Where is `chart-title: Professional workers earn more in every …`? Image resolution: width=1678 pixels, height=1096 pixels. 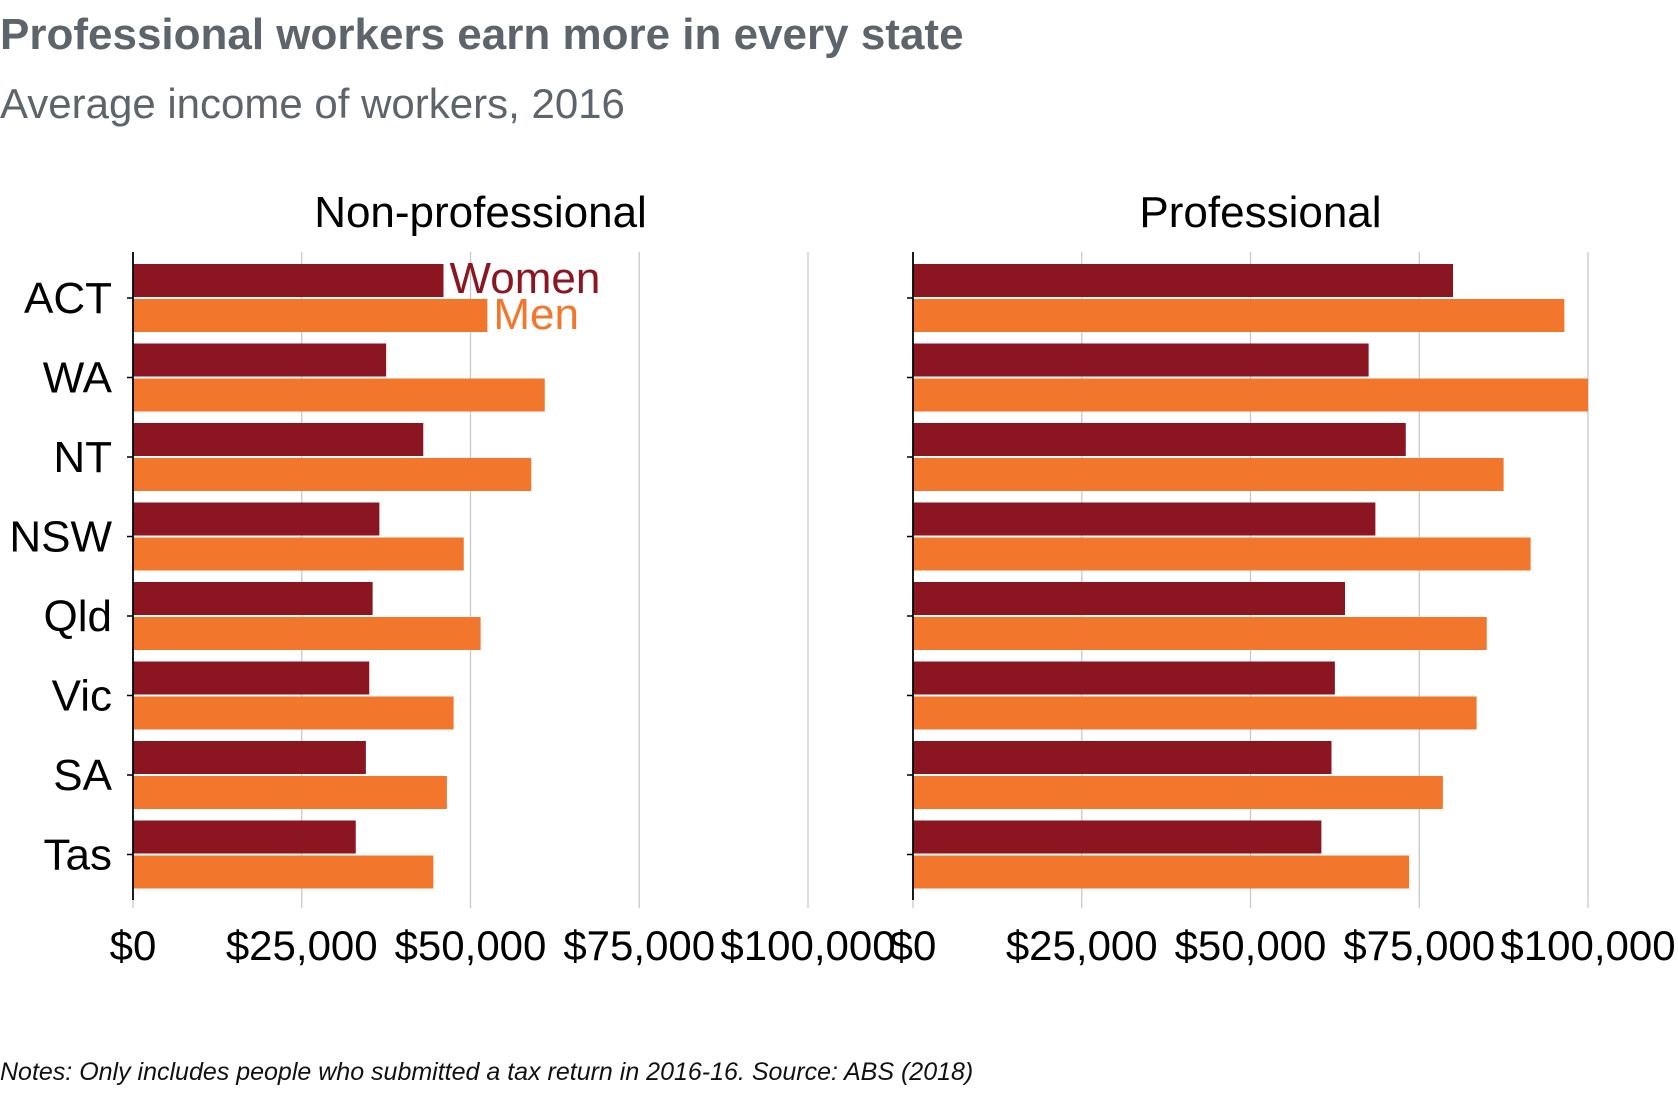 chart-title: Professional workers earn more in every … is located at coordinates (482, 34).